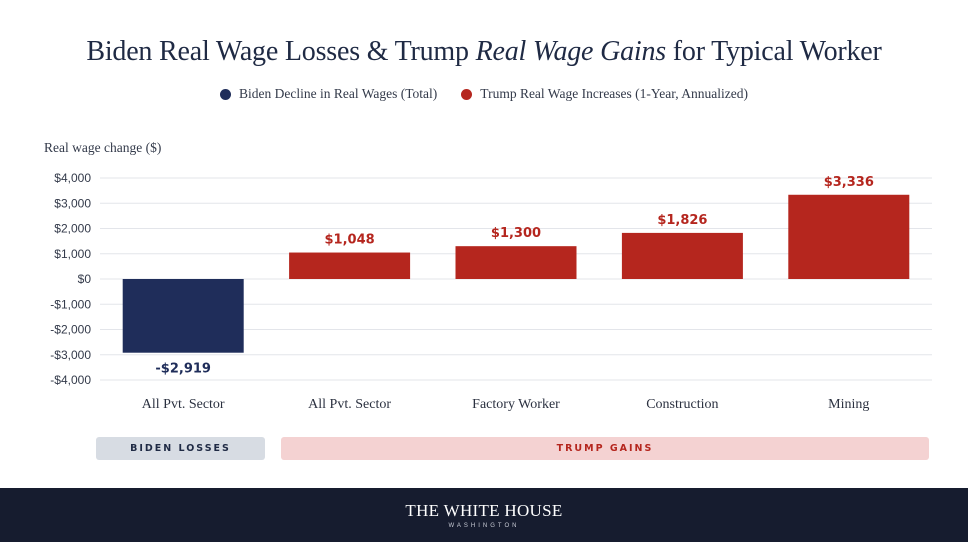  What do you see at coordinates (484, 510) in the screenshot?
I see `white-house-logo-text: THE WHITE HOUSE` at bounding box center [484, 510].